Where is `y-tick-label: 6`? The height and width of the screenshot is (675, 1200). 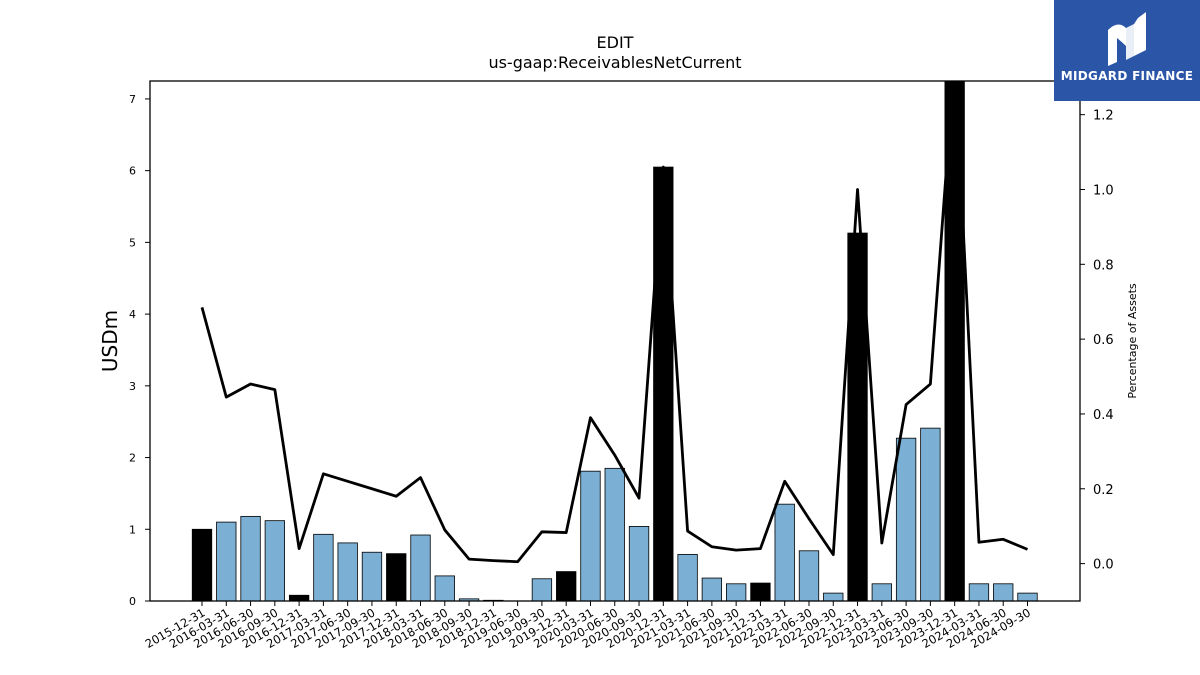
y-tick-label: 6 is located at coordinates (132, 171).